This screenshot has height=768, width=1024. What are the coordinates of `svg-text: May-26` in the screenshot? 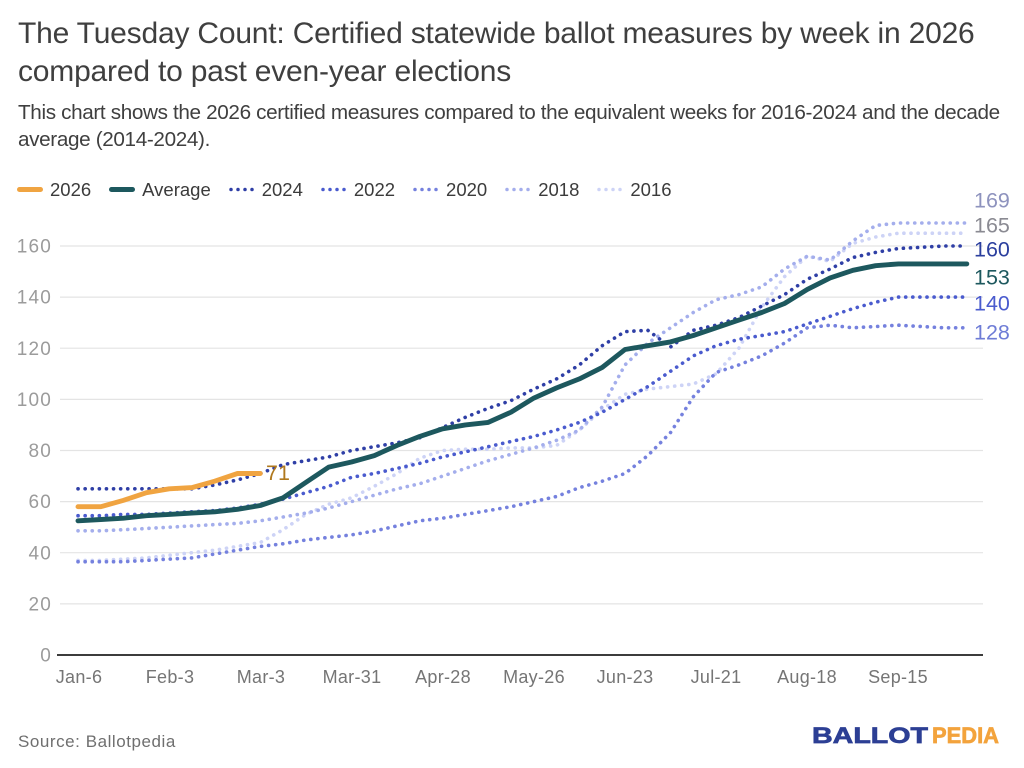 It's located at (534, 677).